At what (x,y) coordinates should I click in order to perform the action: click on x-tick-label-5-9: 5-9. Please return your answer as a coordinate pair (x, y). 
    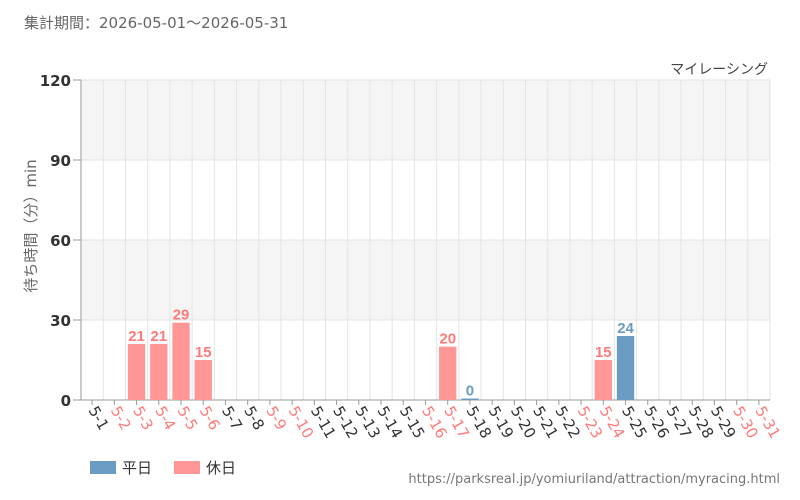
    Looking at the image, I should click on (276, 418).